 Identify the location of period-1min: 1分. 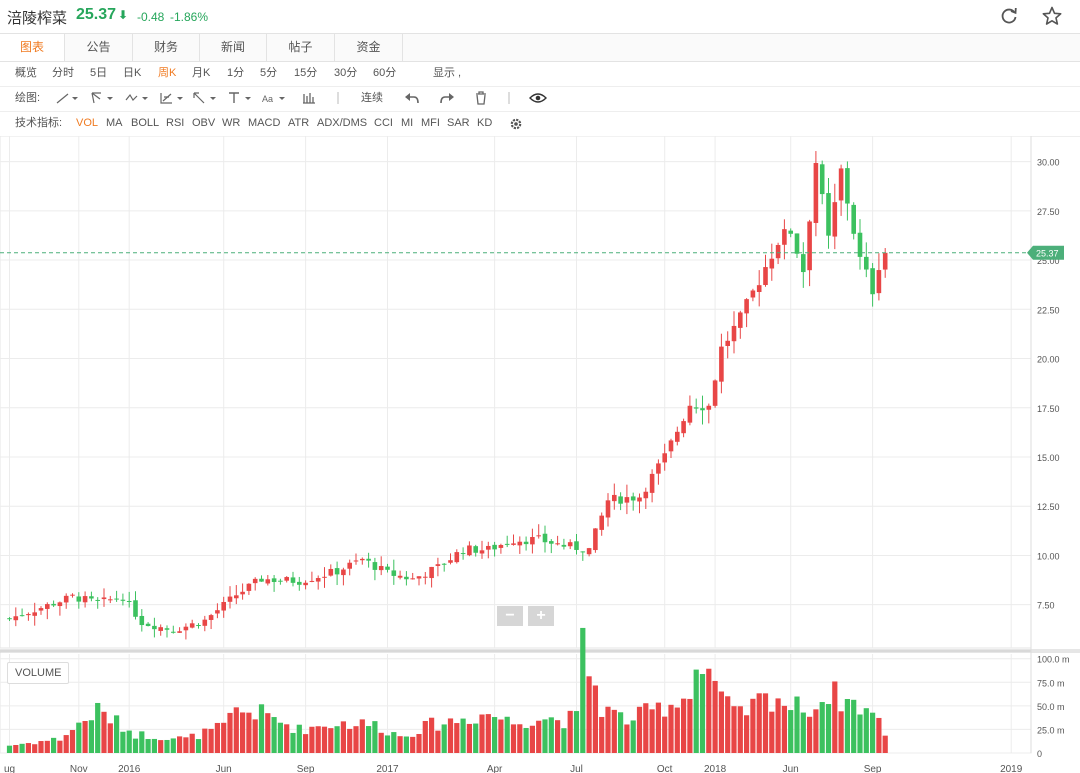
(236, 73).